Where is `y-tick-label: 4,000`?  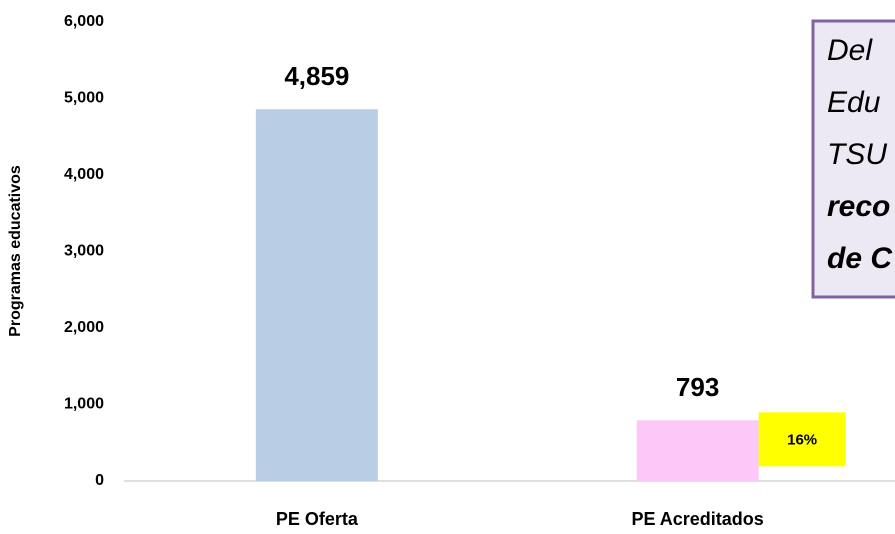 y-tick-label: 4,000 is located at coordinates (84, 174).